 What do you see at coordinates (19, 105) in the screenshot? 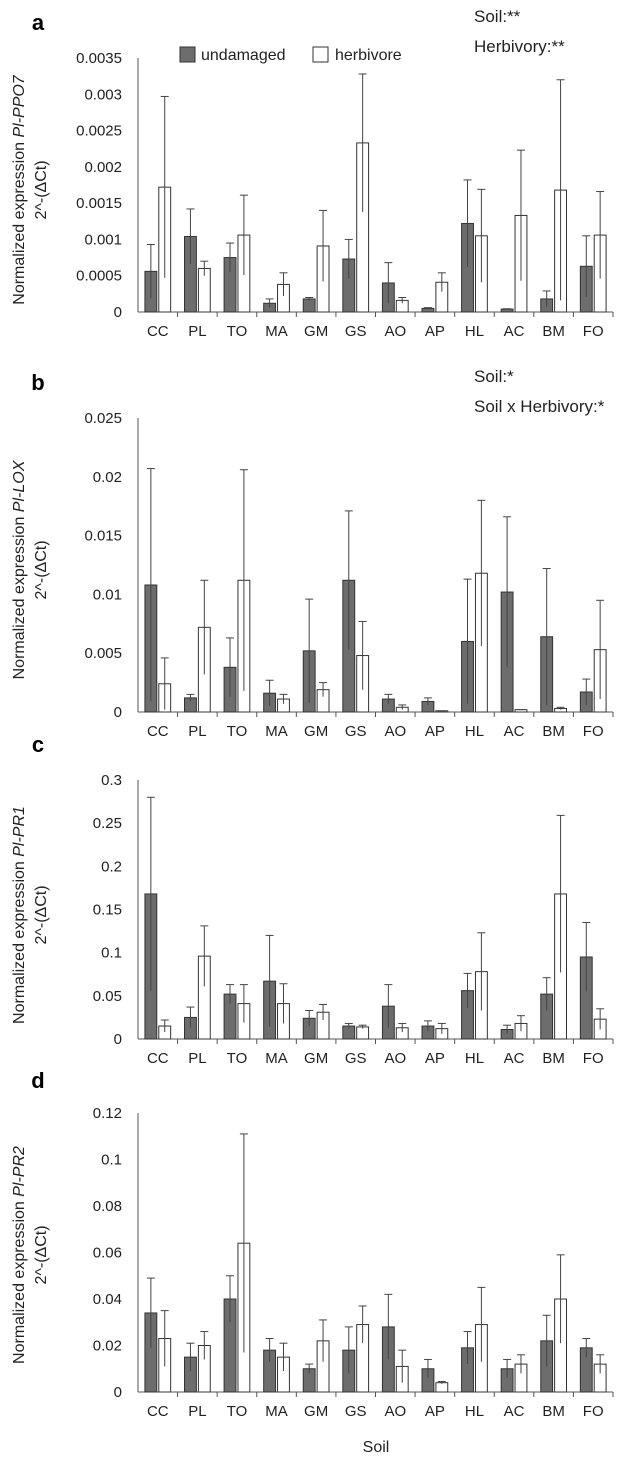
I see `y-axis-title-gene: Pl-PPO7` at bounding box center [19, 105].